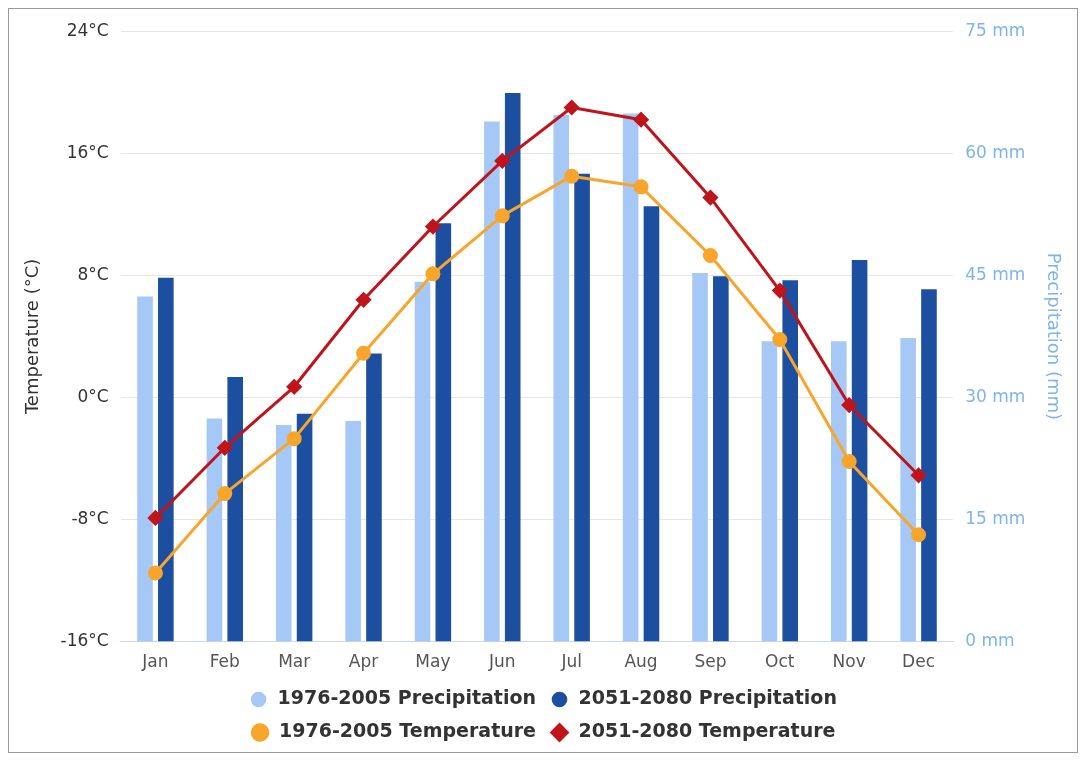 The image size is (1086, 761). Describe the element at coordinates (990, 640) in the screenshot. I see `y2-tick-label: 0 mm` at that location.